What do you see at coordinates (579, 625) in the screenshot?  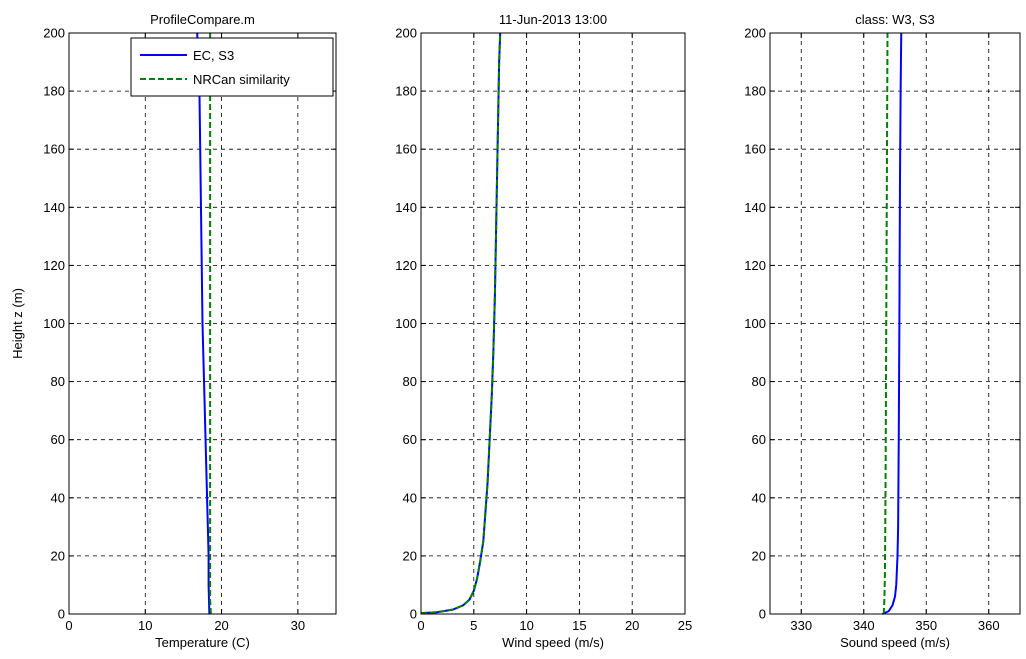 I see `x-tick-label: 15` at bounding box center [579, 625].